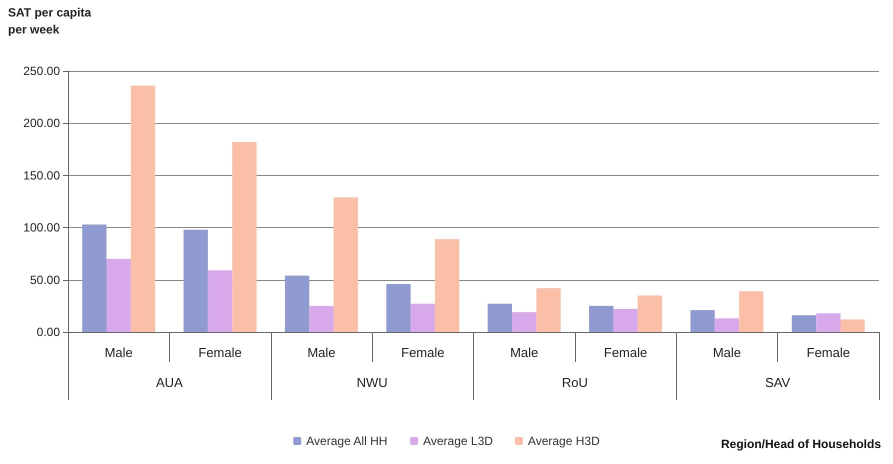 The height and width of the screenshot is (464, 893). I want to click on legend-label: Average All HH, so click(347, 441).